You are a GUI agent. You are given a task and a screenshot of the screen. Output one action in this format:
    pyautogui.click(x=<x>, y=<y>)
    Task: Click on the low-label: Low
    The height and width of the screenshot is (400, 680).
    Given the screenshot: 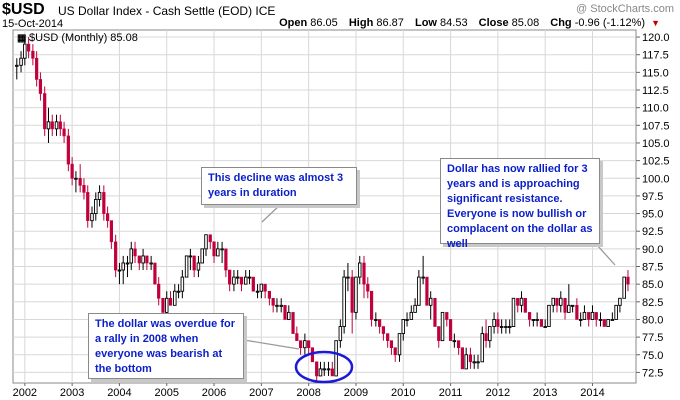 What is the action you would take?
    pyautogui.click(x=425, y=23)
    